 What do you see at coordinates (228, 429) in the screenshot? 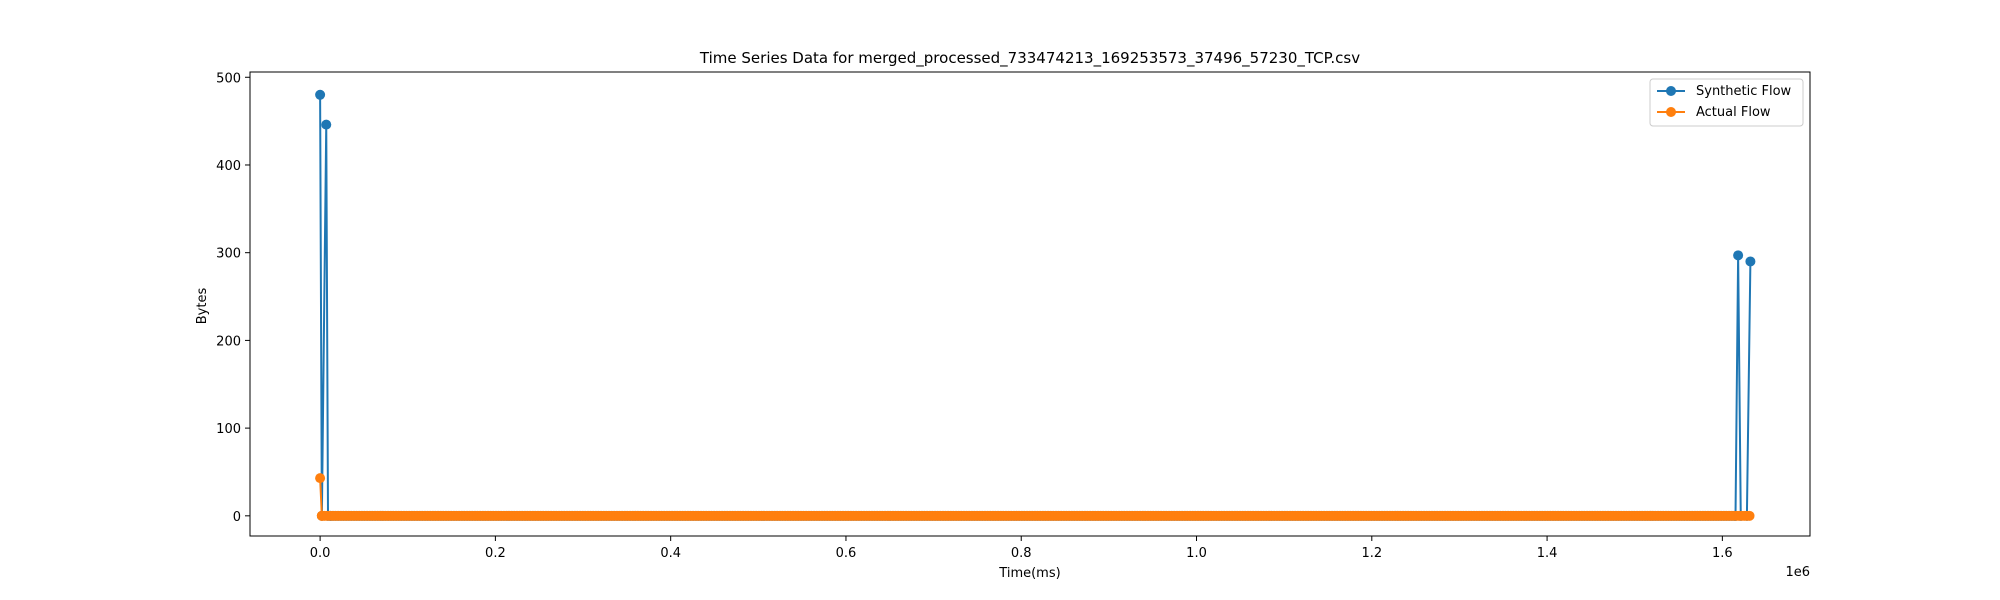
I see `y-tick-label: 100` at bounding box center [228, 429].